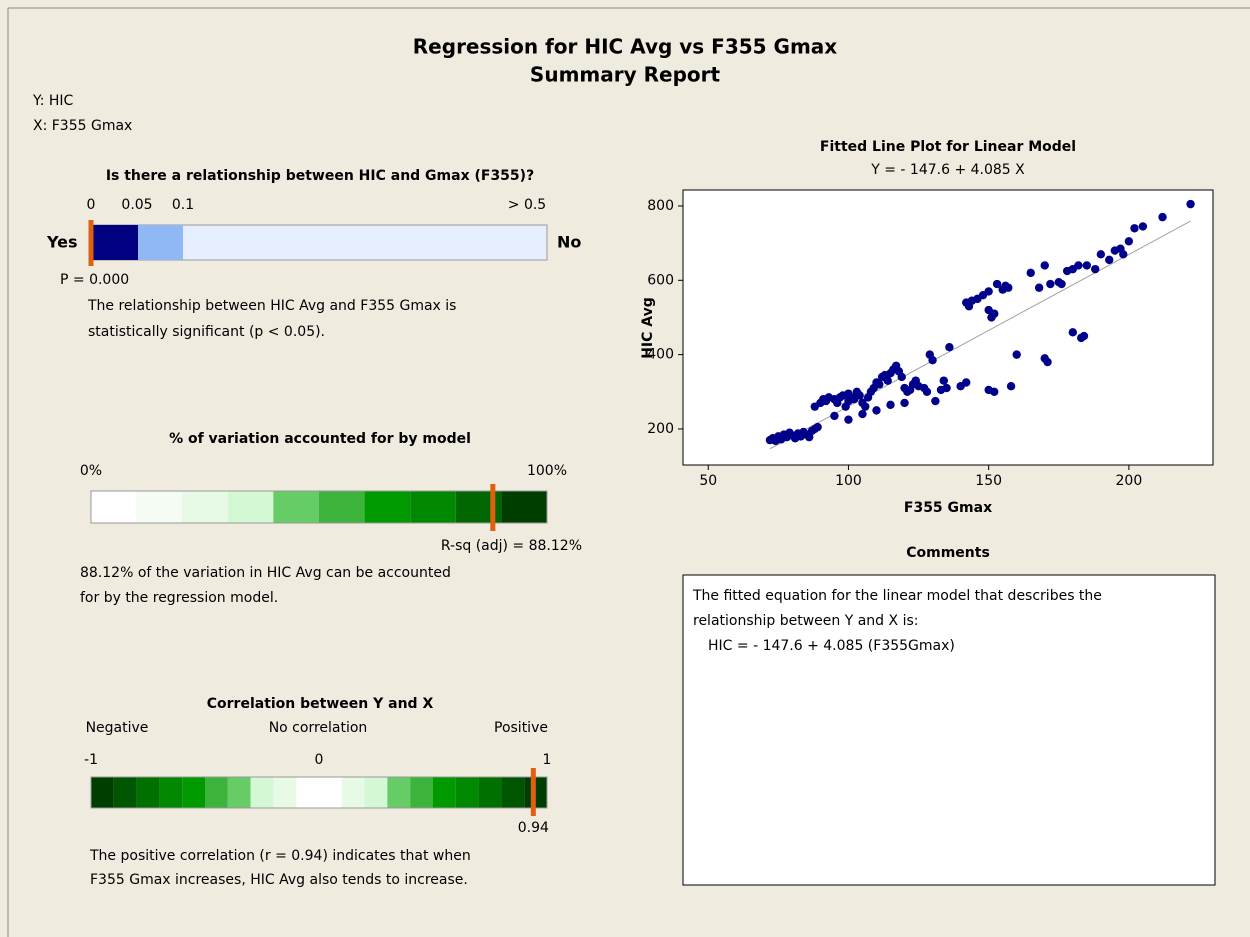  I want to click on text: for by the regression model., so click(179, 598).